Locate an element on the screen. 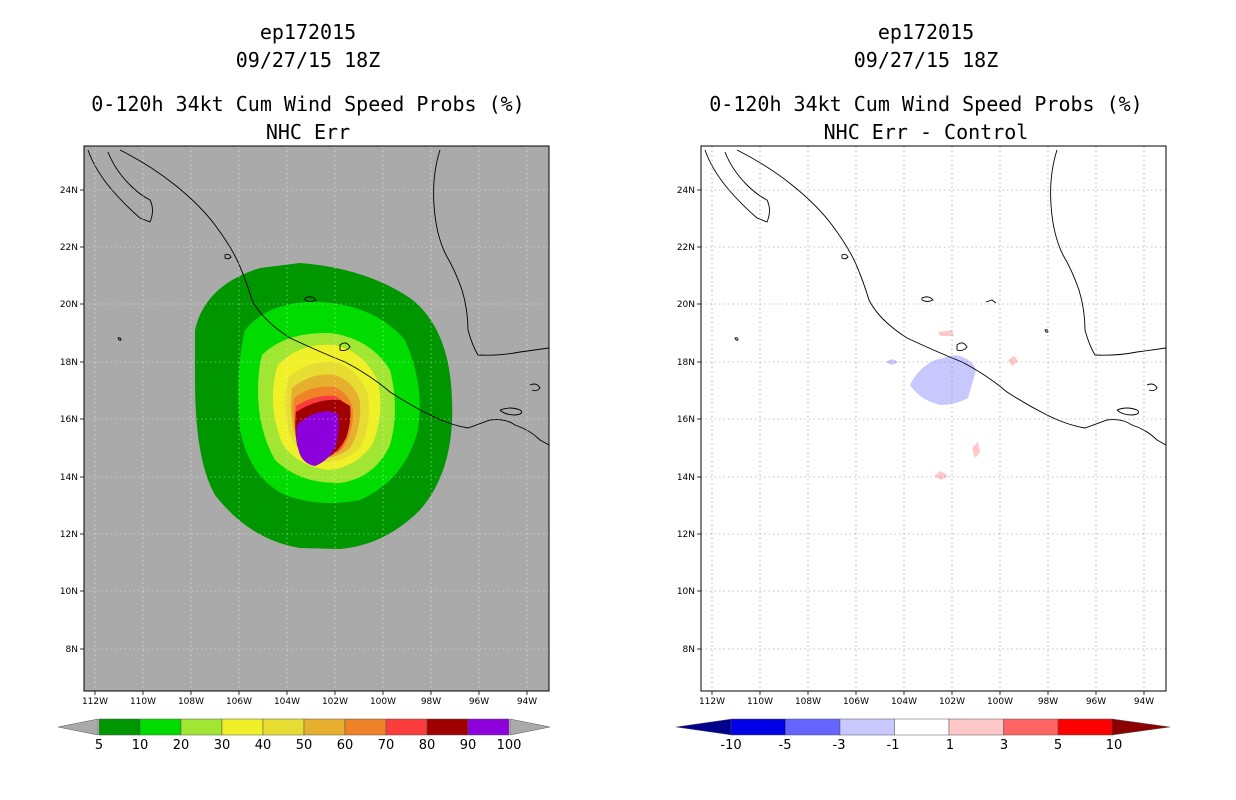  lon-label: 98W is located at coordinates (1048, 702).